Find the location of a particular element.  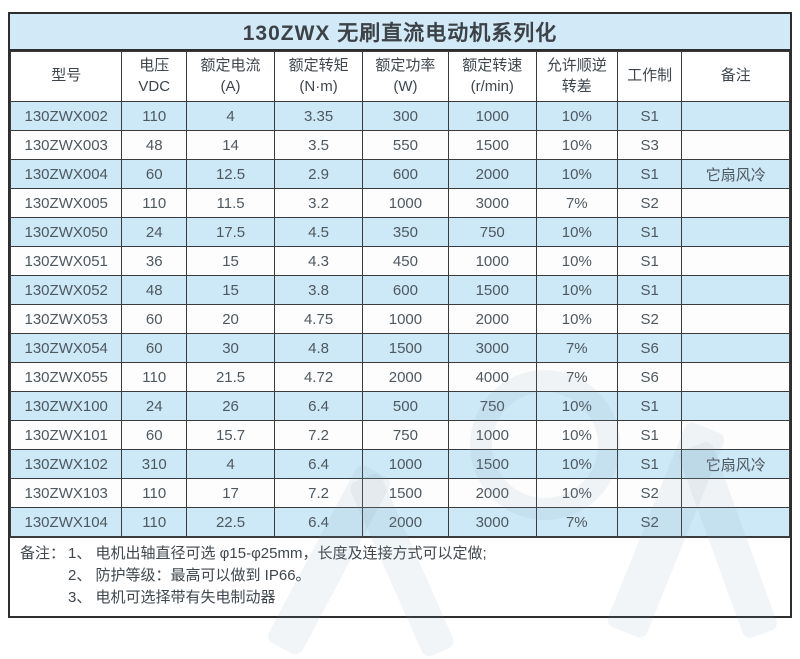

cell-model: 130ZWX055 is located at coordinates (66, 377).